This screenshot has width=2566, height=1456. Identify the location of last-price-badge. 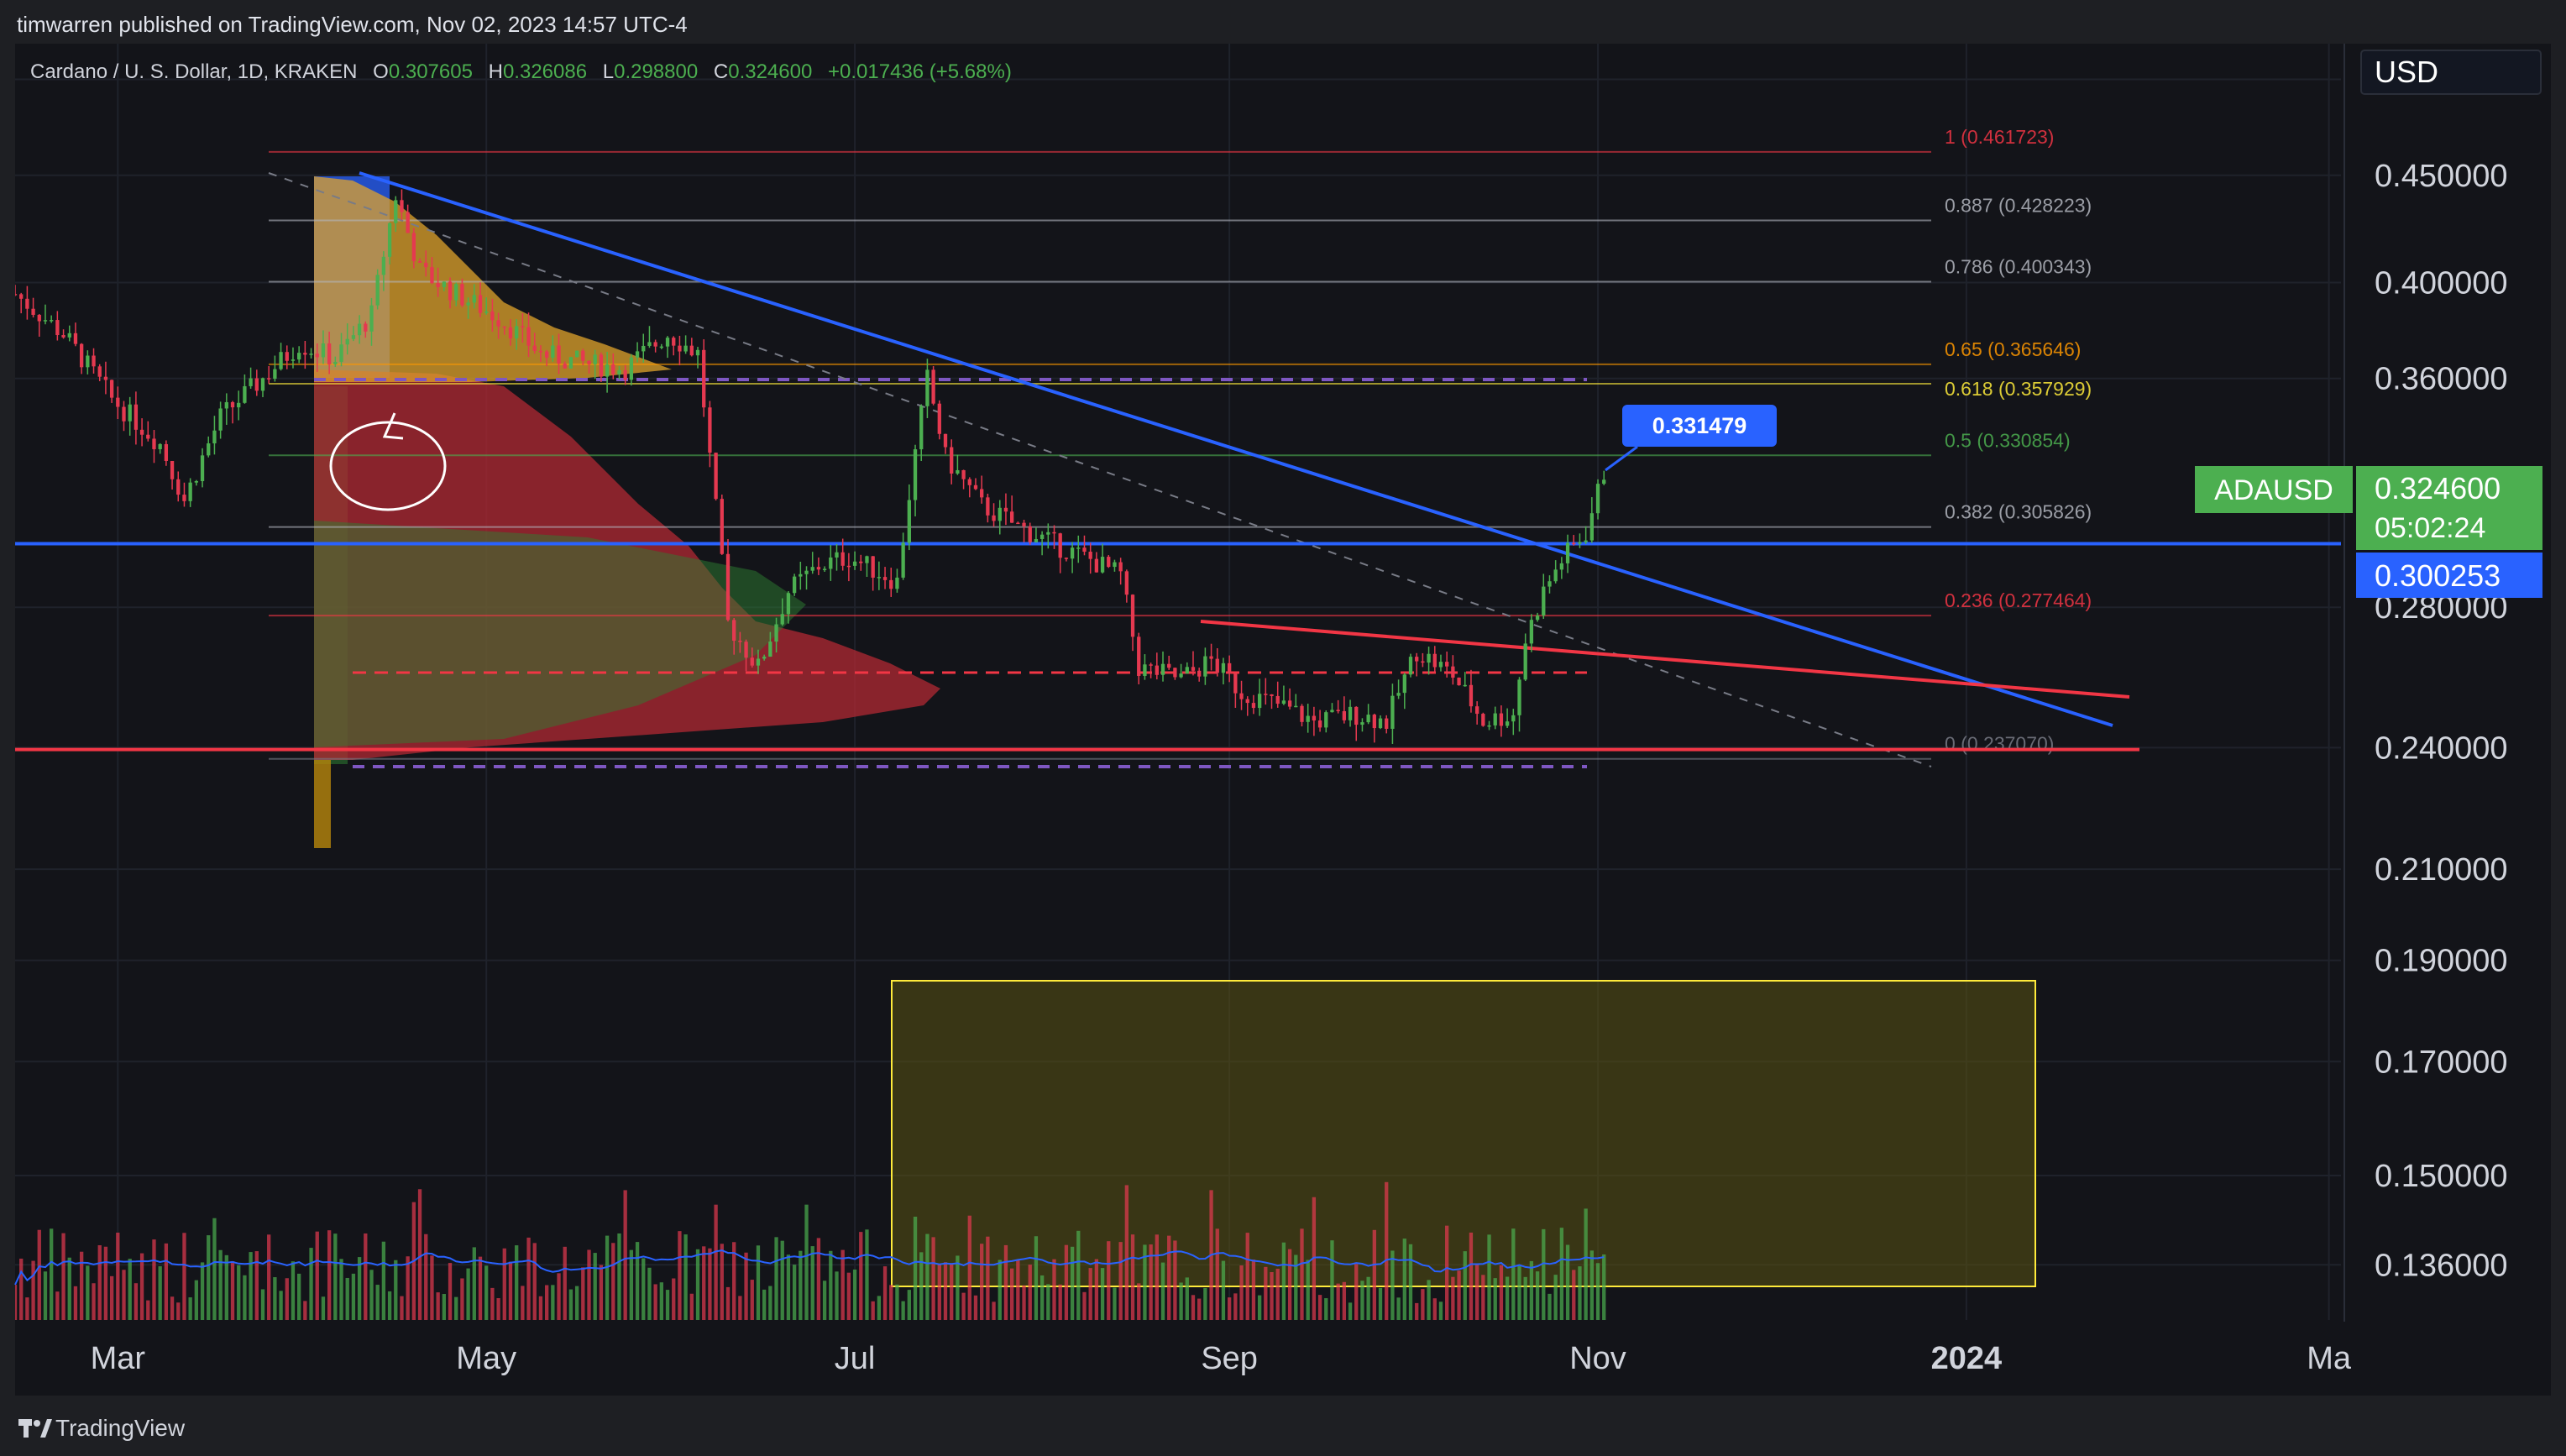
(2449, 508).